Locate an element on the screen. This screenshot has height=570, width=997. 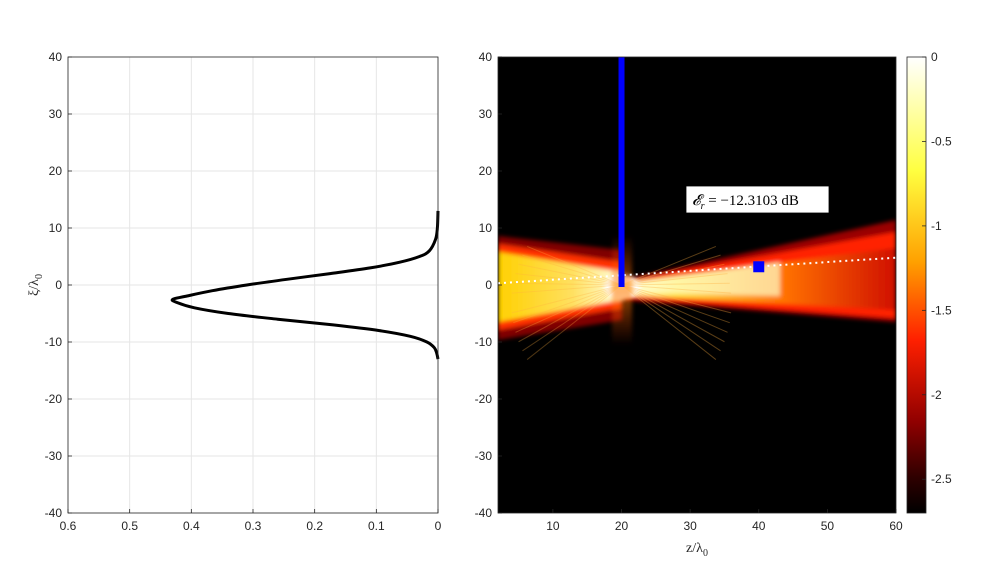
colorbar-tick-label: -2.5 is located at coordinates (941, 479).